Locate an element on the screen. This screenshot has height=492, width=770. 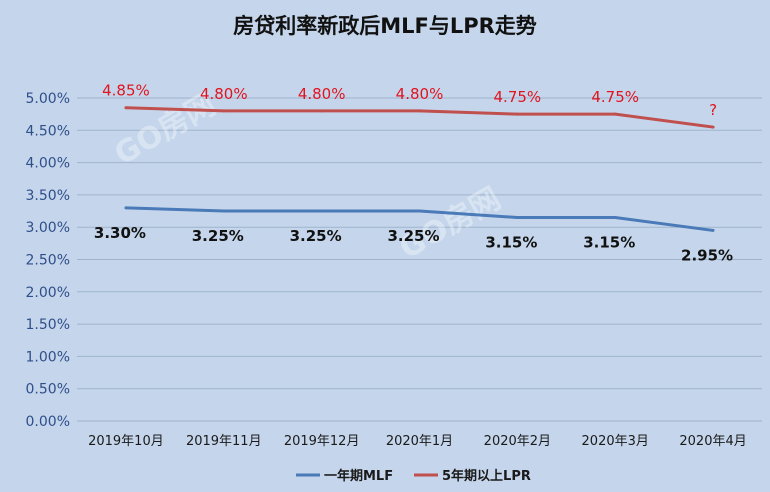
x-tick-label: 2019年11月 is located at coordinates (224, 441).